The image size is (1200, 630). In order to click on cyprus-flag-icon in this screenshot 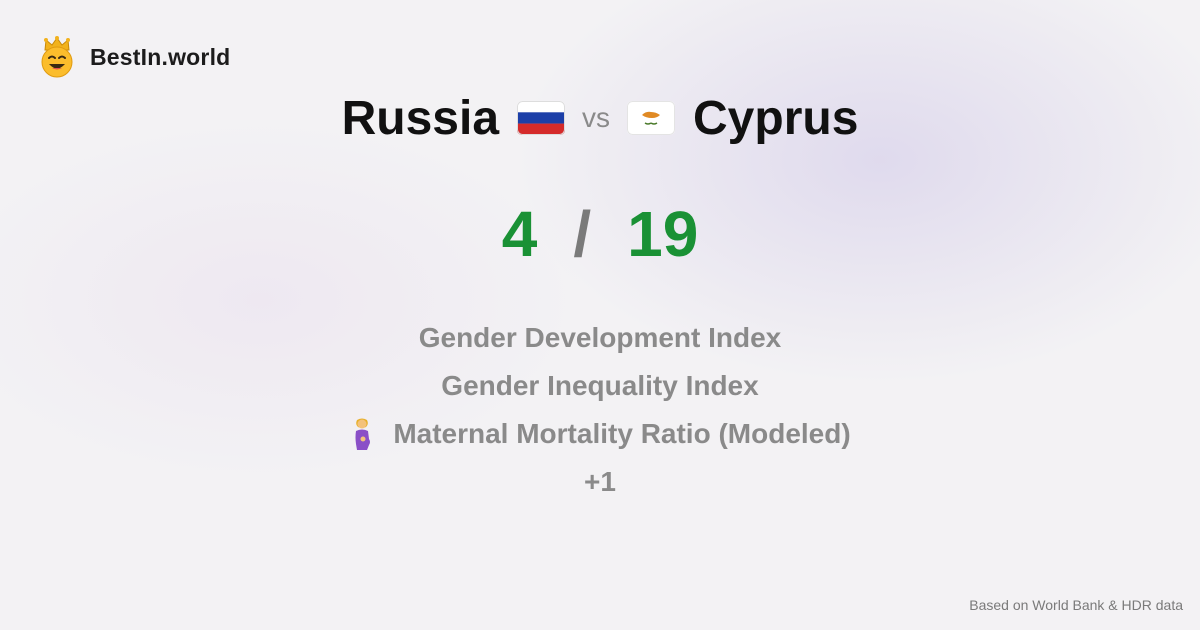, I will do `click(651, 118)`.